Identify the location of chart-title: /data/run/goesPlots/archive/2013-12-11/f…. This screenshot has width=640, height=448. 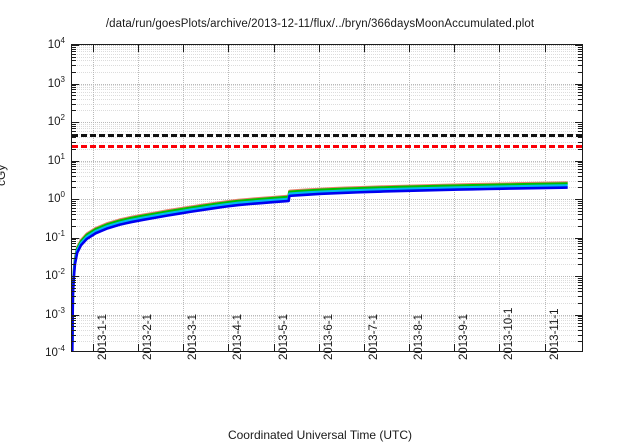
(320, 24).